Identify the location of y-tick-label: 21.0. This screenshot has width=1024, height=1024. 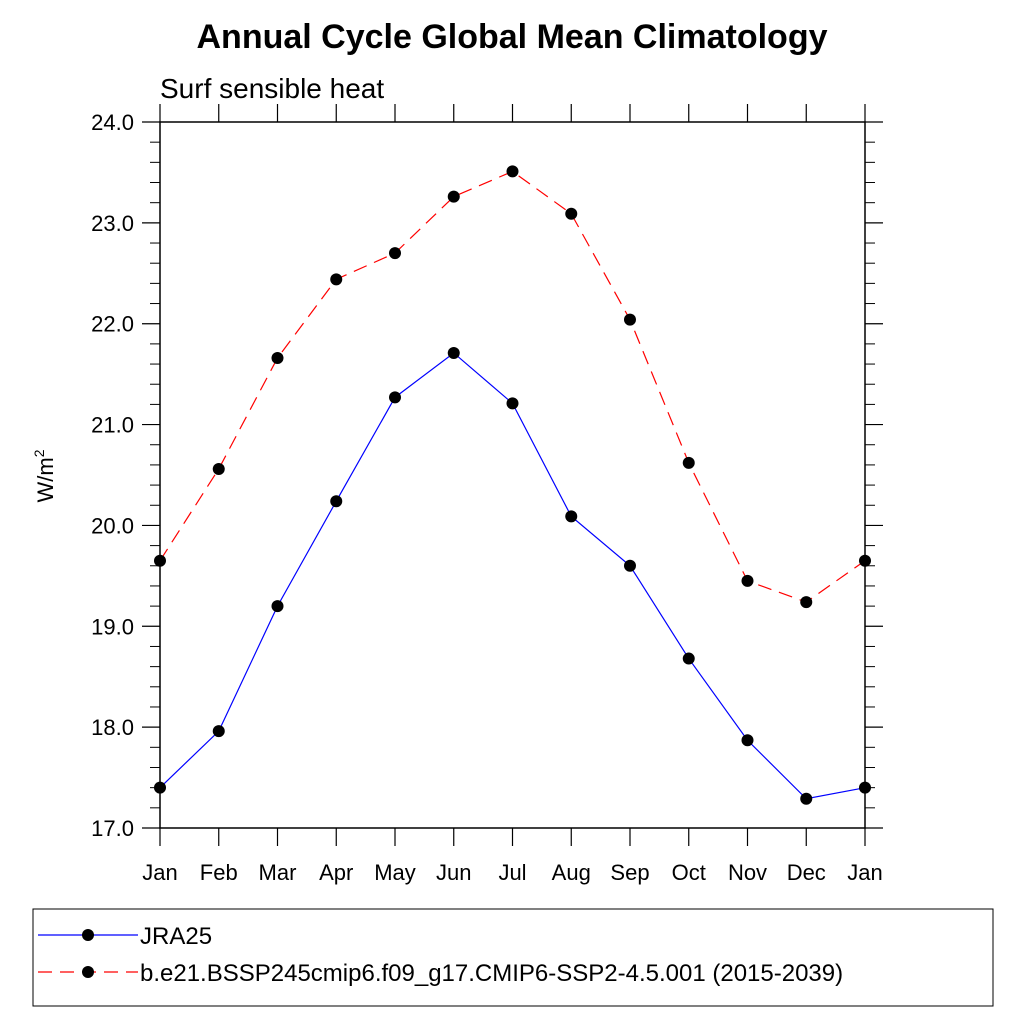
(112, 425).